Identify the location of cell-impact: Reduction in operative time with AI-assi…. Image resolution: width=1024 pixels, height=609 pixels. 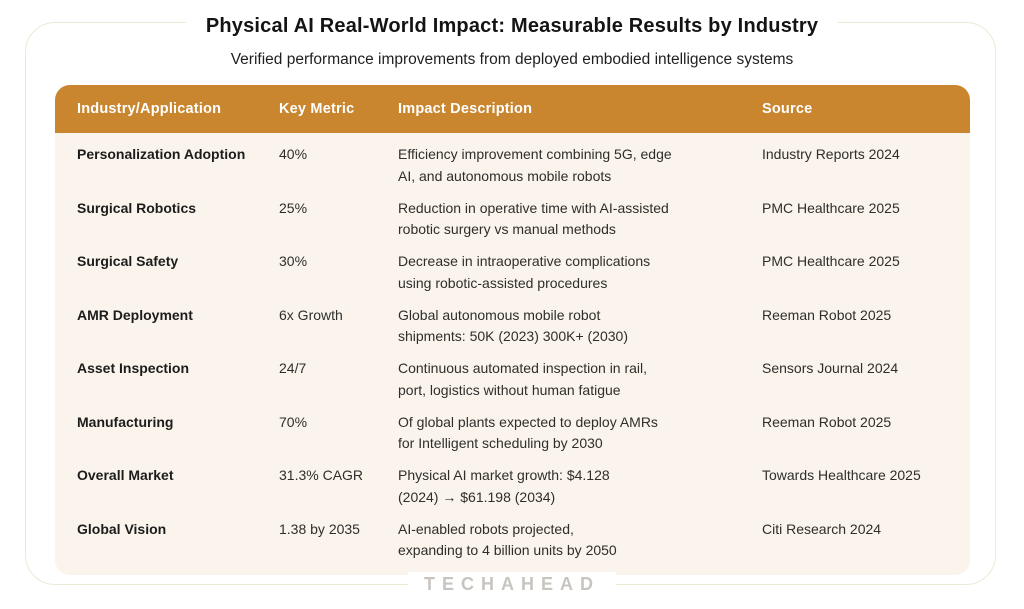
(533, 218).